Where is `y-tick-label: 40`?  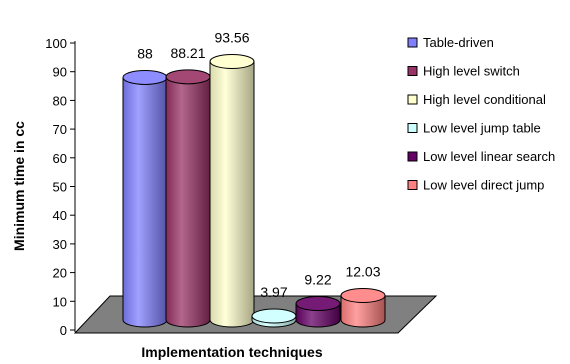 y-tick-label: 40 is located at coordinates (60, 215).